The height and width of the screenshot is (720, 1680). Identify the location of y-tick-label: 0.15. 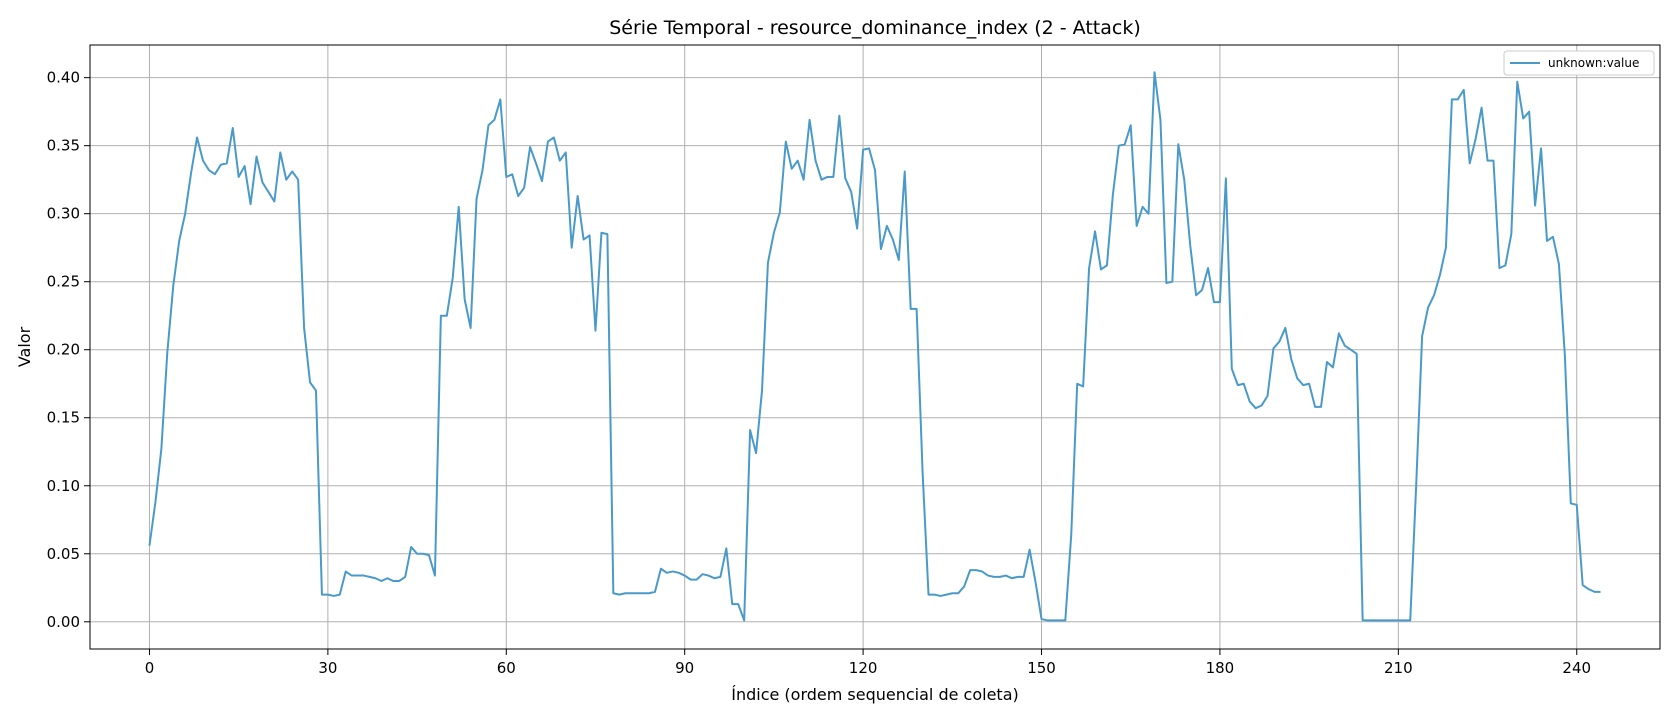
(63, 418).